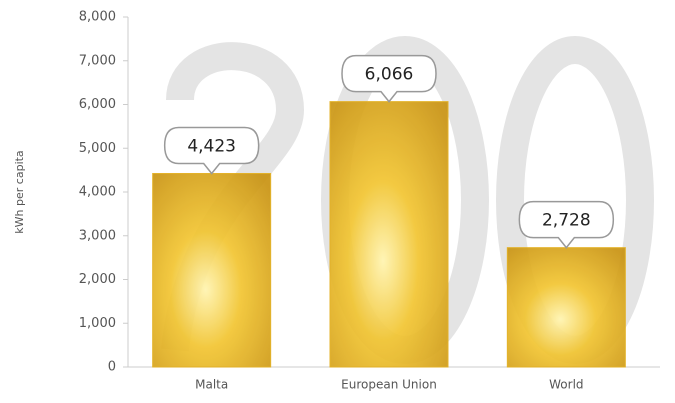 The height and width of the screenshot is (403, 675). Describe the element at coordinates (97, 279) in the screenshot. I see `y-tick-label: 2,000` at that location.